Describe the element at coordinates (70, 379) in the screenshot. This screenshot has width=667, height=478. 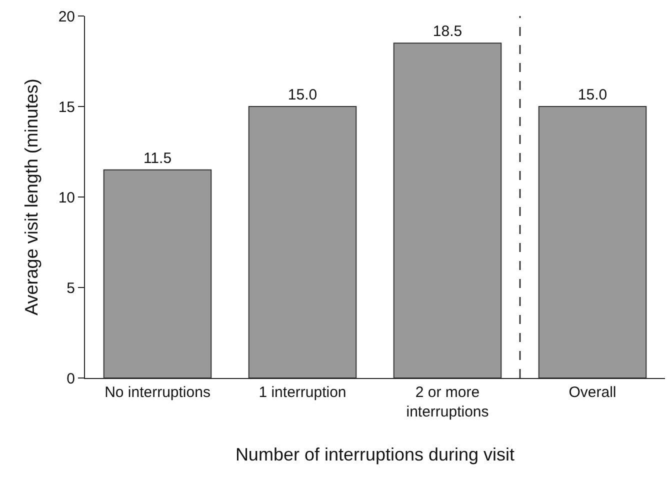
I see `y-tick-label: 0` at that location.